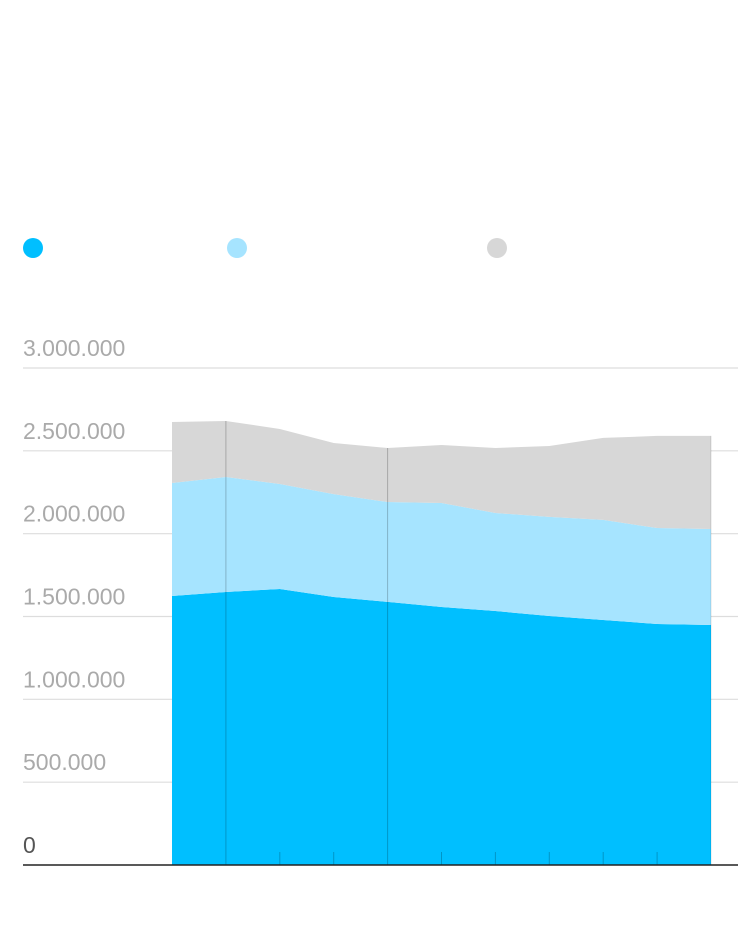 The width and height of the screenshot is (750, 940). I want to click on y-tick-label: 2.000.000, so click(74, 514).